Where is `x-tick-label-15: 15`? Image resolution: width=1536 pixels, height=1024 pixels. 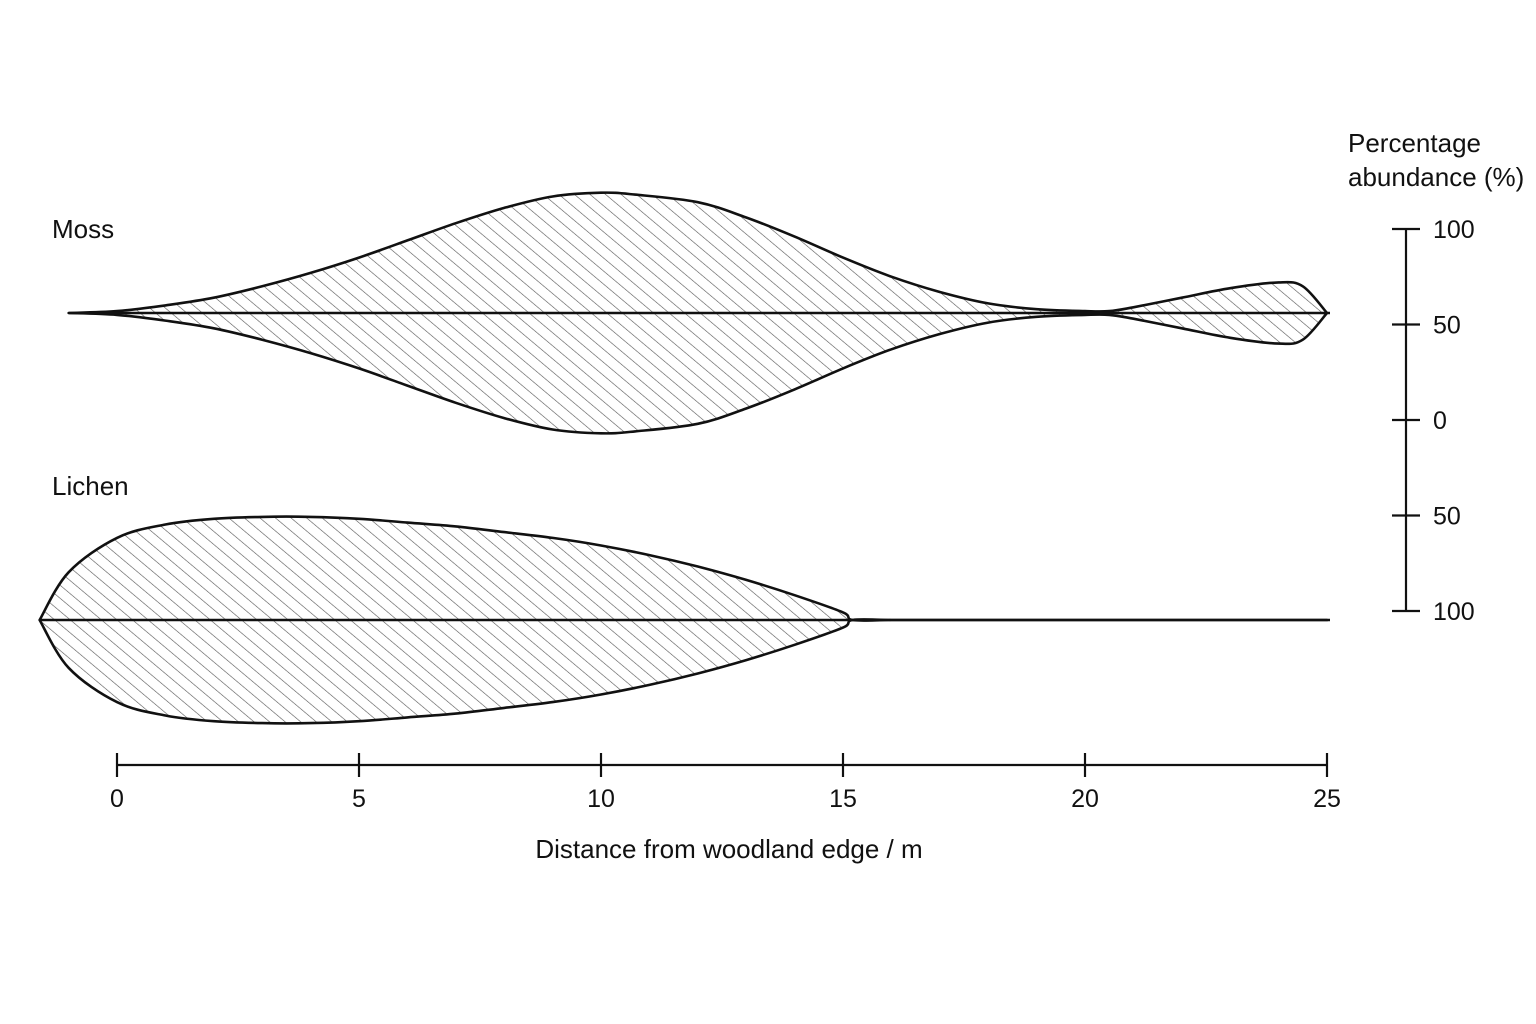 x-tick-label-15: 15 is located at coordinates (843, 799).